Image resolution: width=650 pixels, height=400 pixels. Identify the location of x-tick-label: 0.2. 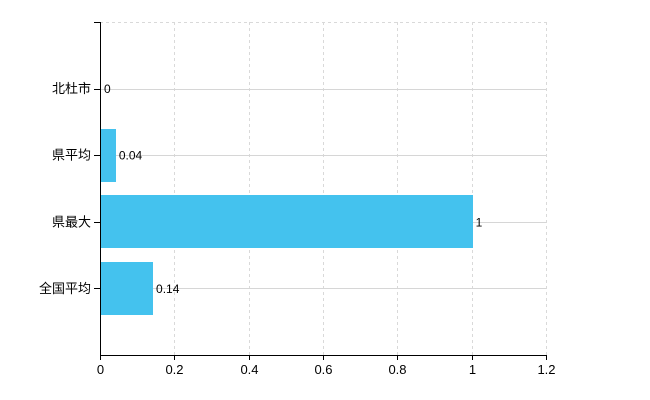
(174, 369).